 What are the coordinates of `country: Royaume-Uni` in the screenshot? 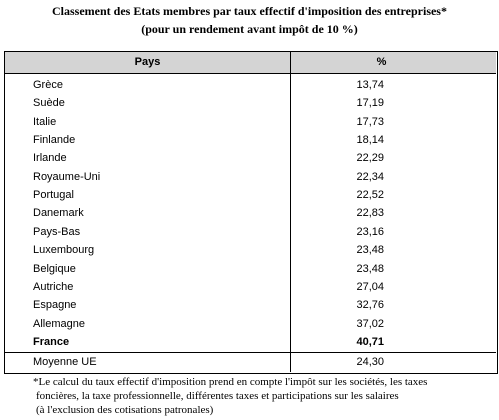 It's located at (67, 176).